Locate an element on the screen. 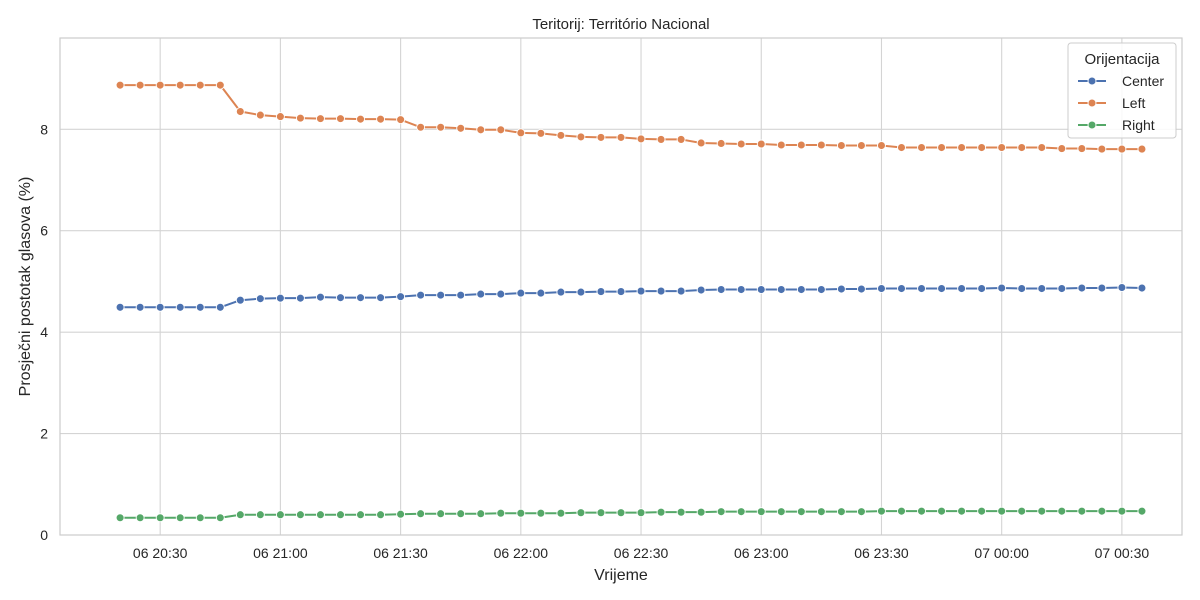 This screenshot has height=600, width=1200. x-tick-label: 06 20:30 is located at coordinates (160, 553).